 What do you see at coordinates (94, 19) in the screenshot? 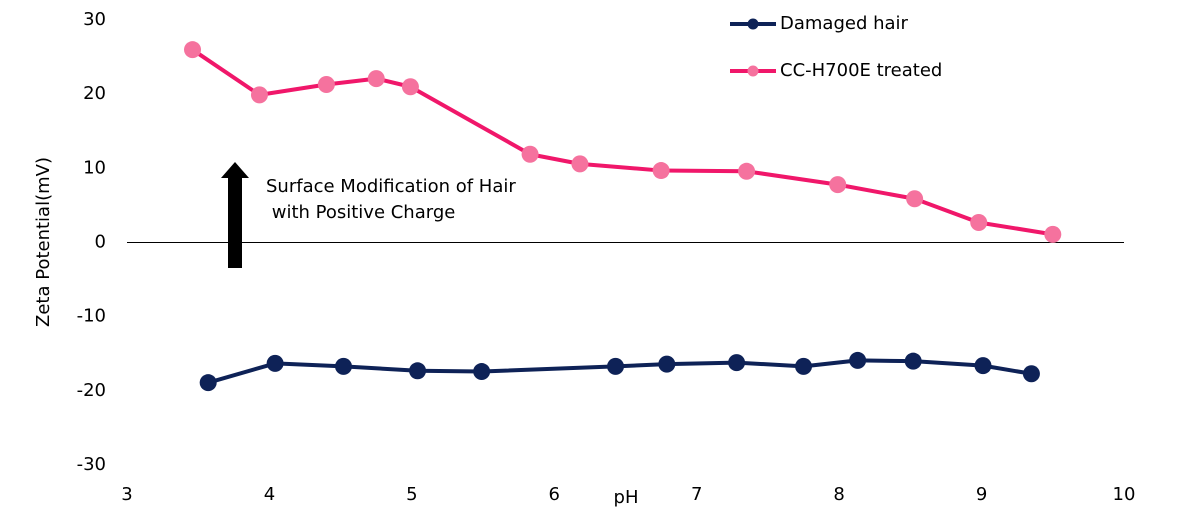
I see `y-tick-label: 30` at bounding box center [94, 19].